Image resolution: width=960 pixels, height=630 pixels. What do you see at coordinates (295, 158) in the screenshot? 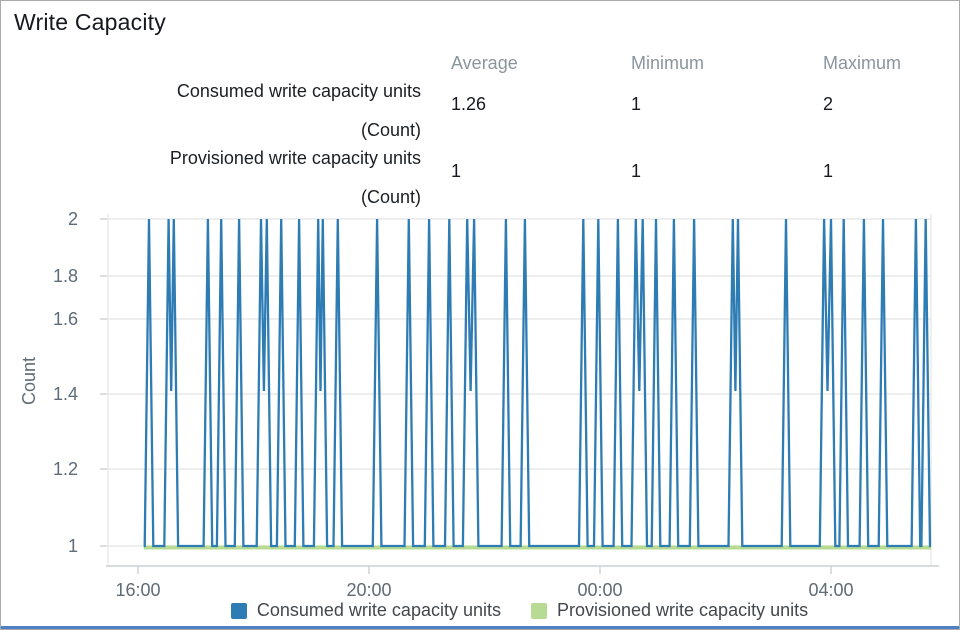
I see `stats-row-provisioned-name: Provisioned write capacity units` at bounding box center [295, 158].